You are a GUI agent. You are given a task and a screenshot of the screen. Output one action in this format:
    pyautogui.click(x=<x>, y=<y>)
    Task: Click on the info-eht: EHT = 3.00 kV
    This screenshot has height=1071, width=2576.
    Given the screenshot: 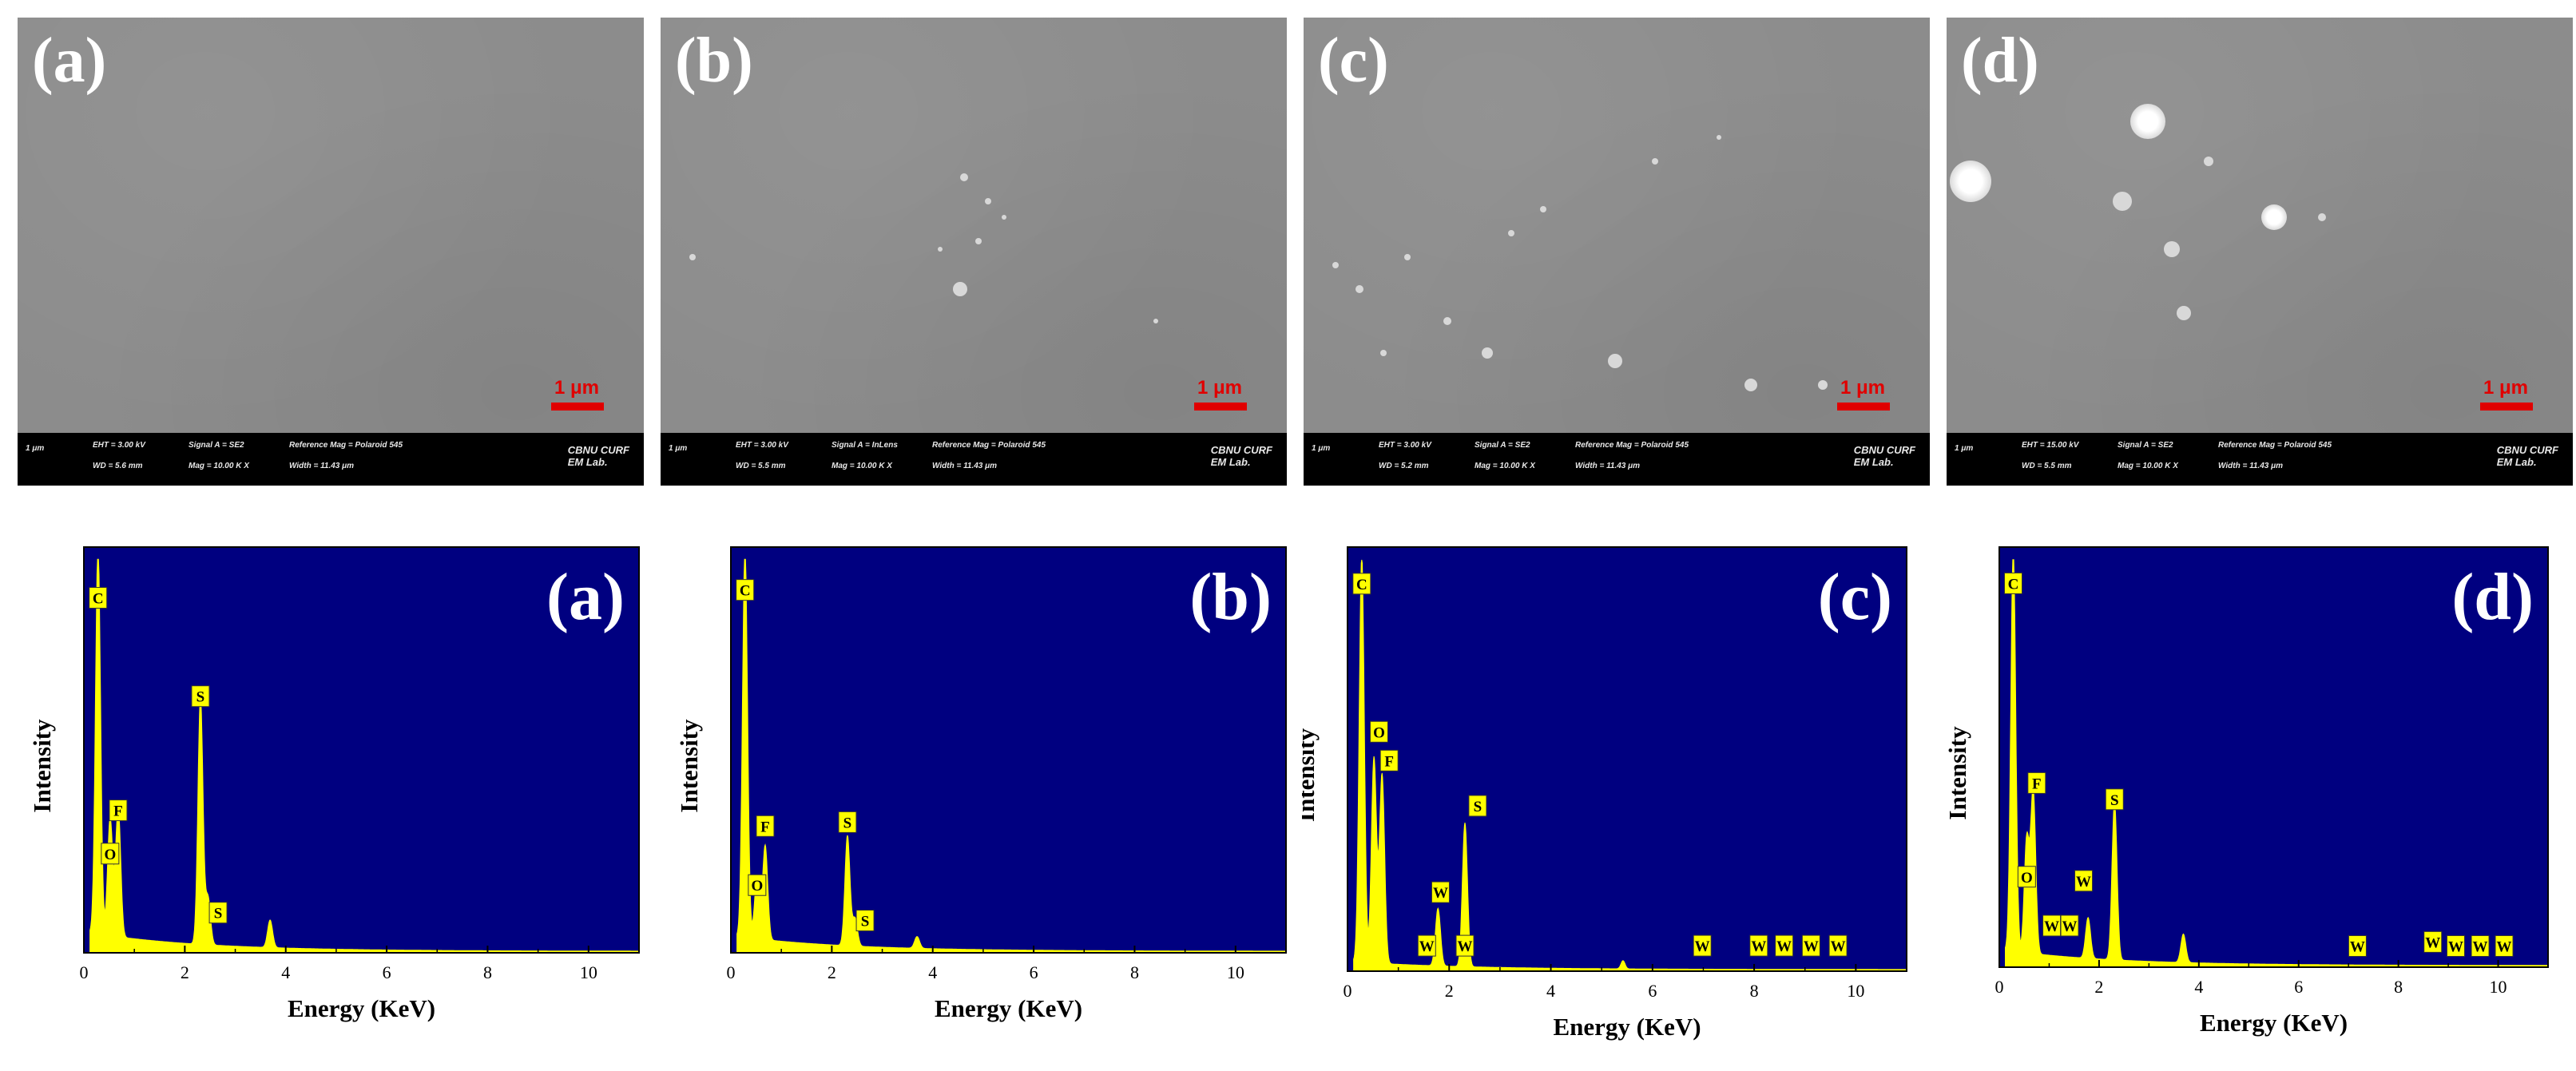 What is the action you would take?
    pyautogui.click(x=762, y=445)
    